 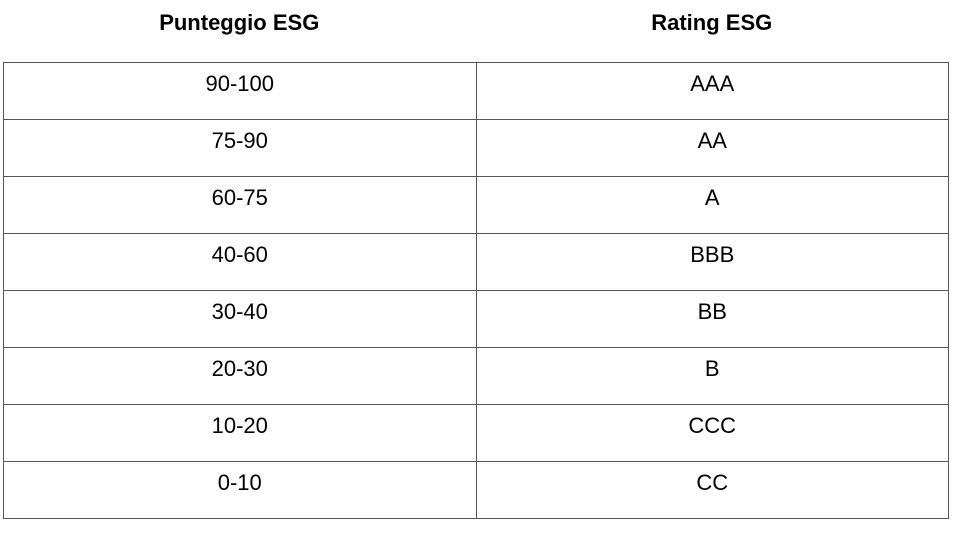 I want to click on table-row: 75-90 AA, so click(x=476, y=148).